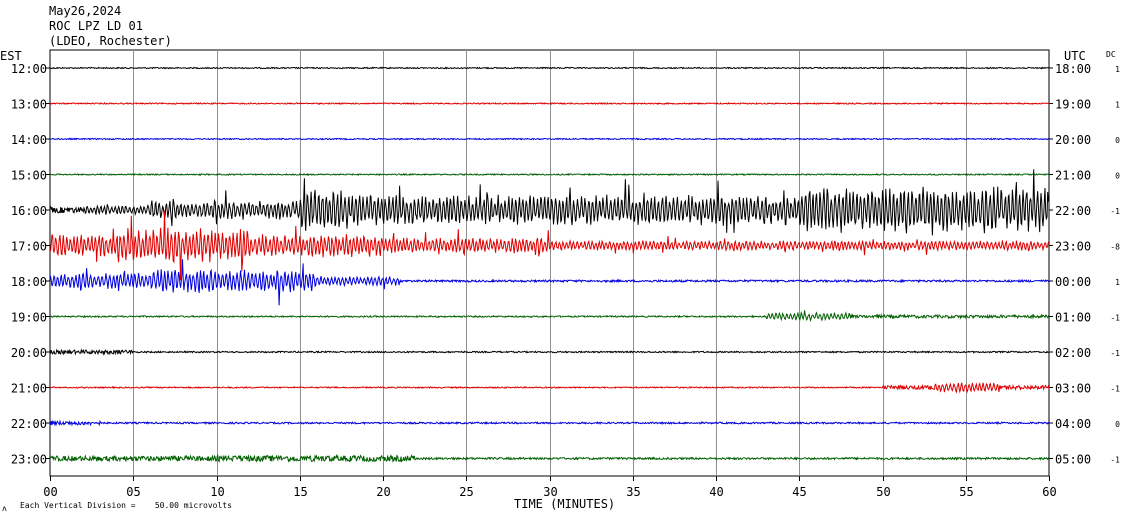 This screenshot has height=519, width=1130. Describe the element at coordinates (466, 492) in the screenshot. I see `x-tick-label: 25` at that location.